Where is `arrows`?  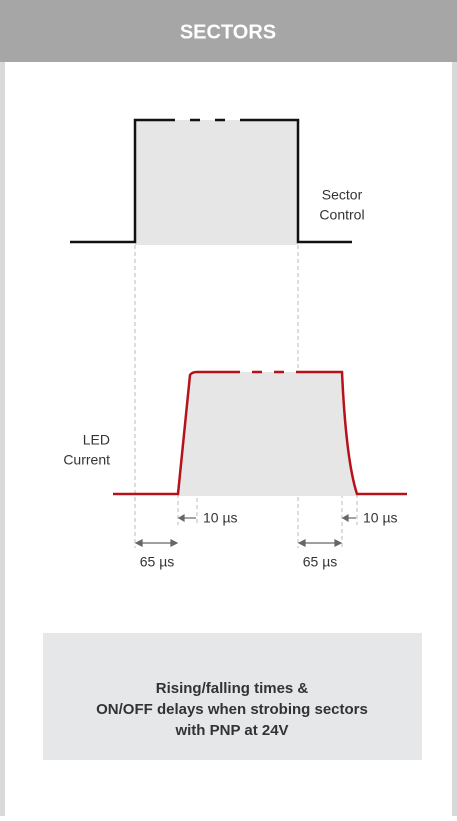 arrows is located at coordinates (245, 530).